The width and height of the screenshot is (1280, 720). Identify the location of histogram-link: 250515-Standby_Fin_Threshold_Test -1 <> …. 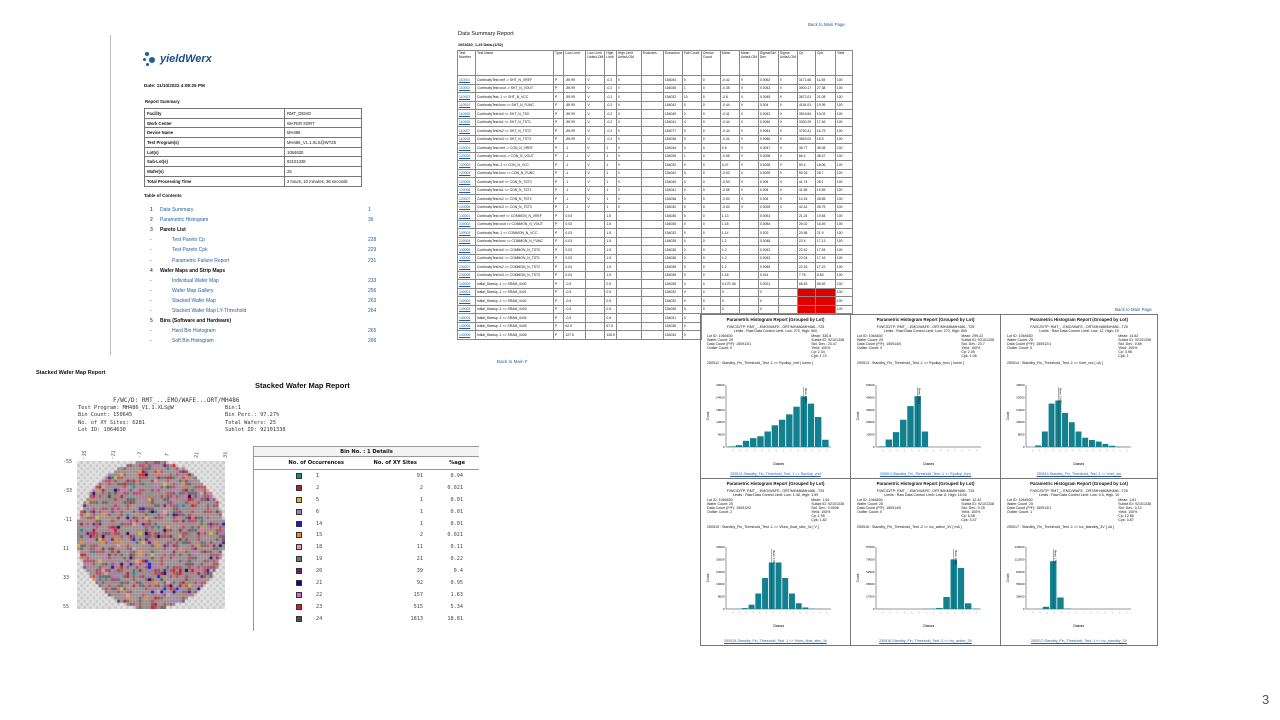
(775, 641).